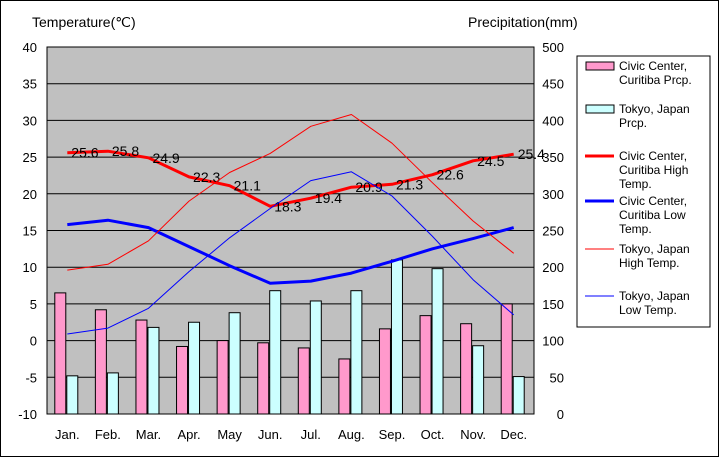  Describe the element at coordinates (513, 434) in the screenshot. I see `x-tick-label: Dec.` at that location.